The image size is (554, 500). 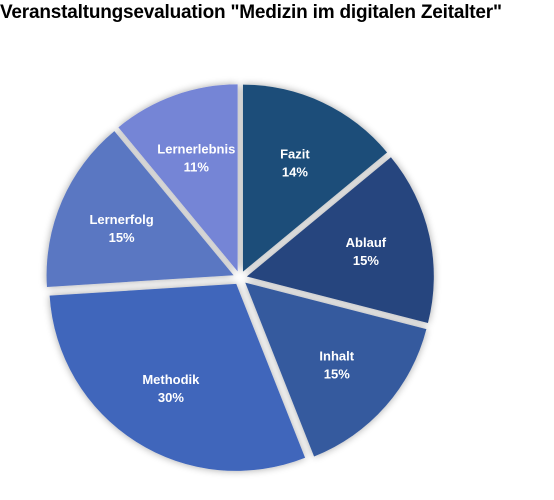 I want to click on slice-label-lernerfolg: Lernerfolg 15%, so click(x=121, y=228).